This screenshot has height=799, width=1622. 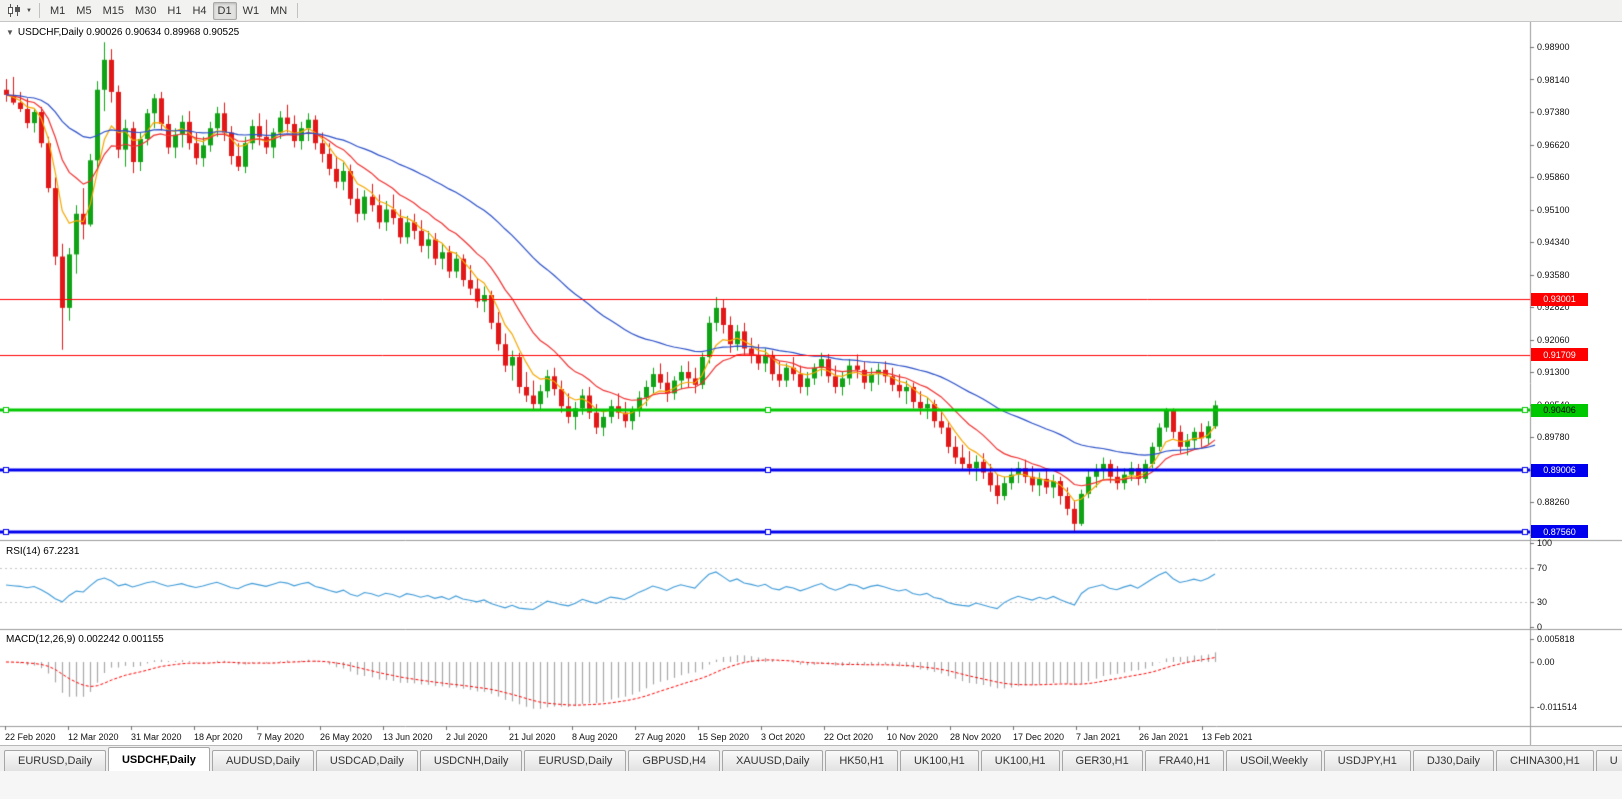 What do you see at coordinates (281, 737) in the screenshot?
I see `date-axis-label: 7 May 2020` at bounding box center [281, 737].